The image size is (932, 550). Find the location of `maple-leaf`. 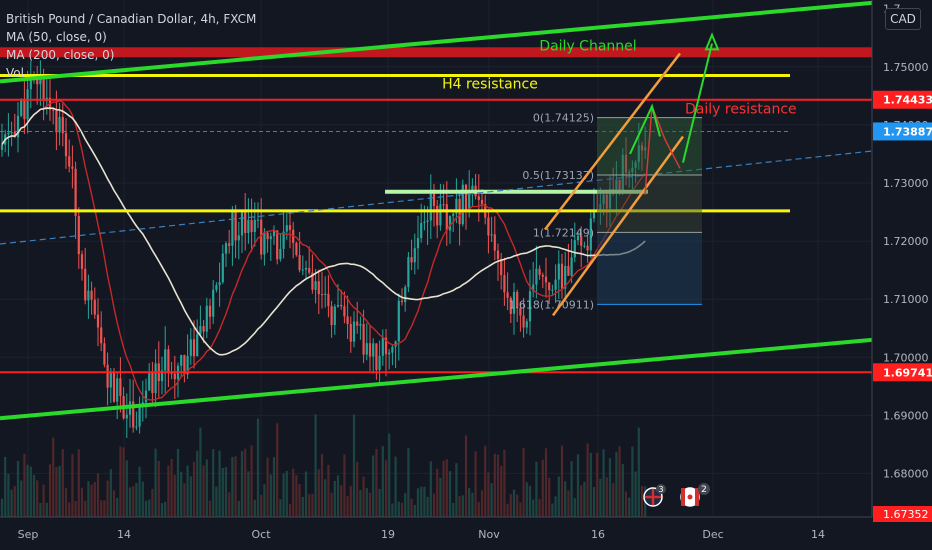

maple-leaf is located at coordinates (690, 497).